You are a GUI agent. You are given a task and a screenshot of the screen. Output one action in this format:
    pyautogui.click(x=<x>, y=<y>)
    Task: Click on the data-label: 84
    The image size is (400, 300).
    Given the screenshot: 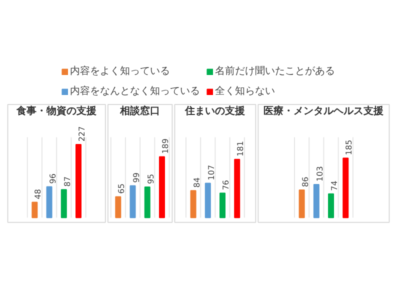 What is the action you would take?
    pyautogui.click(x=197, y=182)
    